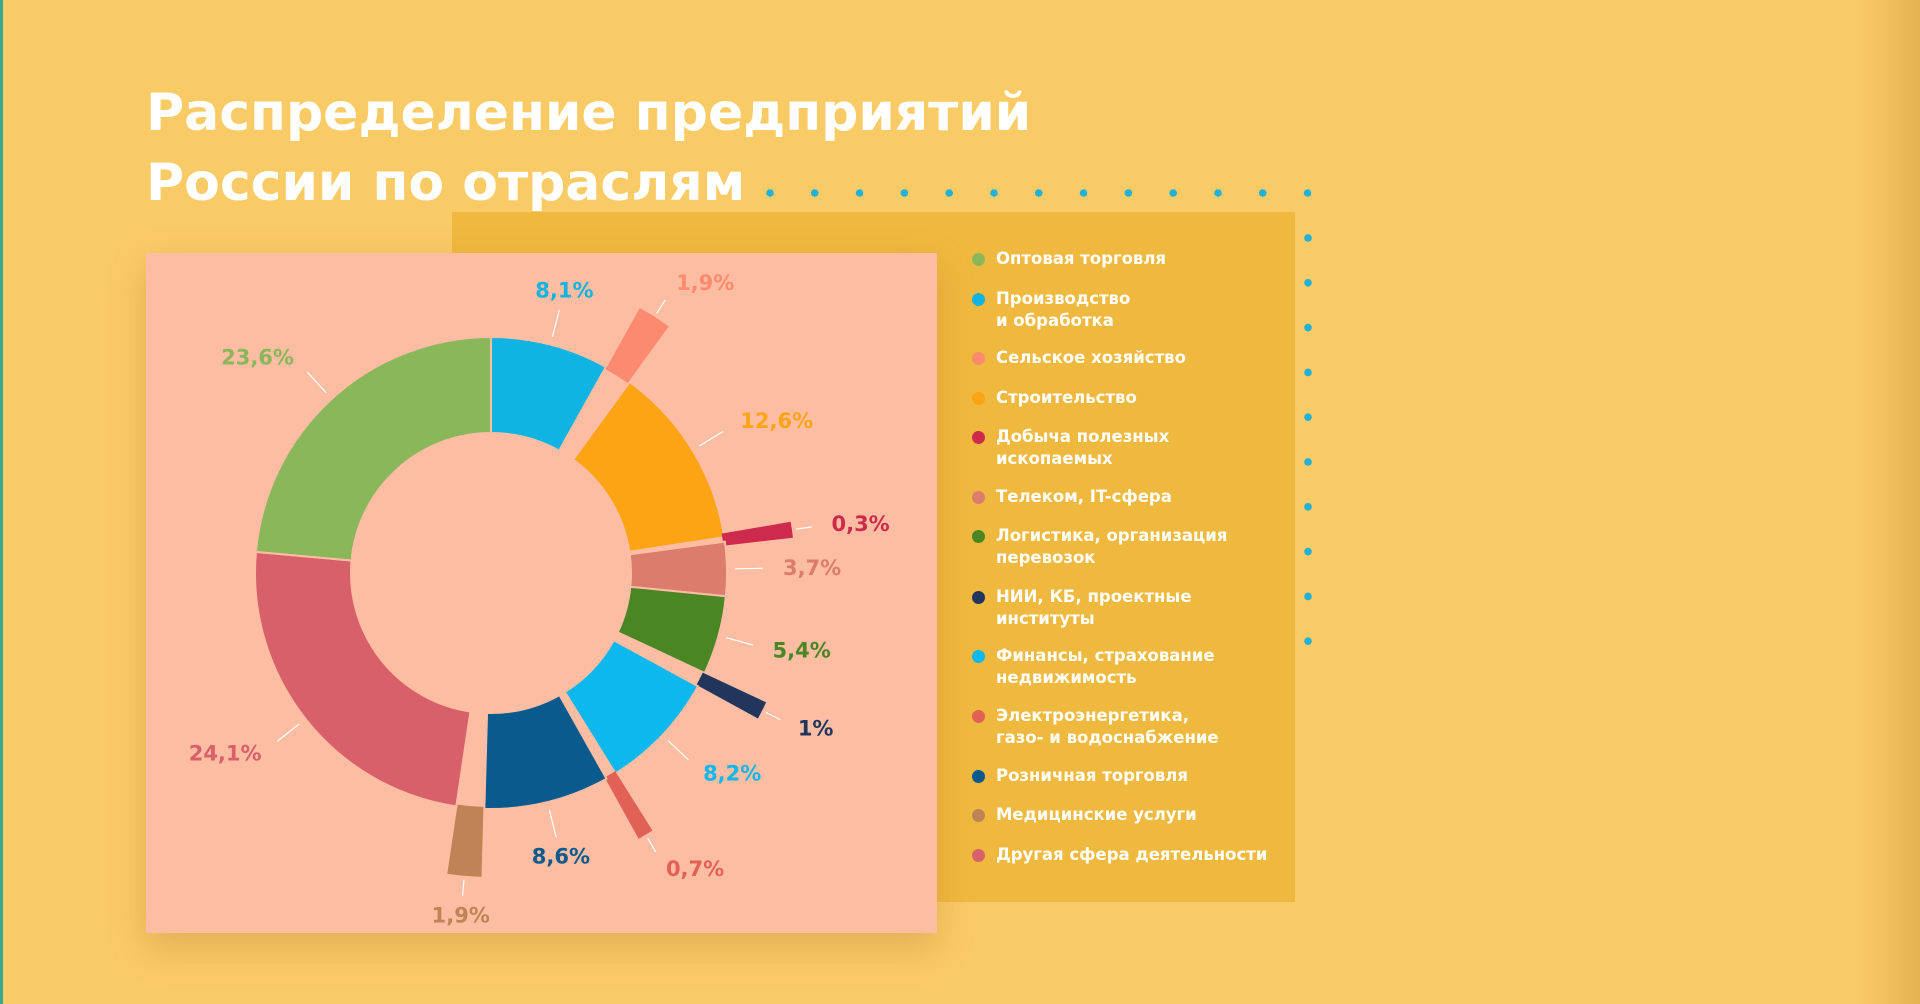 Image resolution: width=1920 pixels, height=1004 pixels. What do you see at coordinates (1105, 666) in the screenshot?
I see `legend-label: Финансы, страхование недвижимость` at bounding box center [1105, 666].